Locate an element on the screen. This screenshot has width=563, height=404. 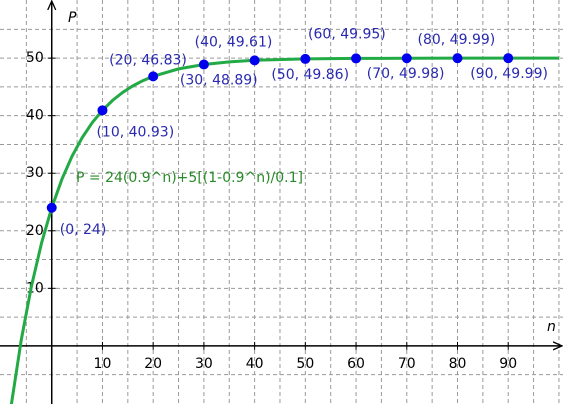
y-tick-label: 50 is located at coordinates (35, 58).